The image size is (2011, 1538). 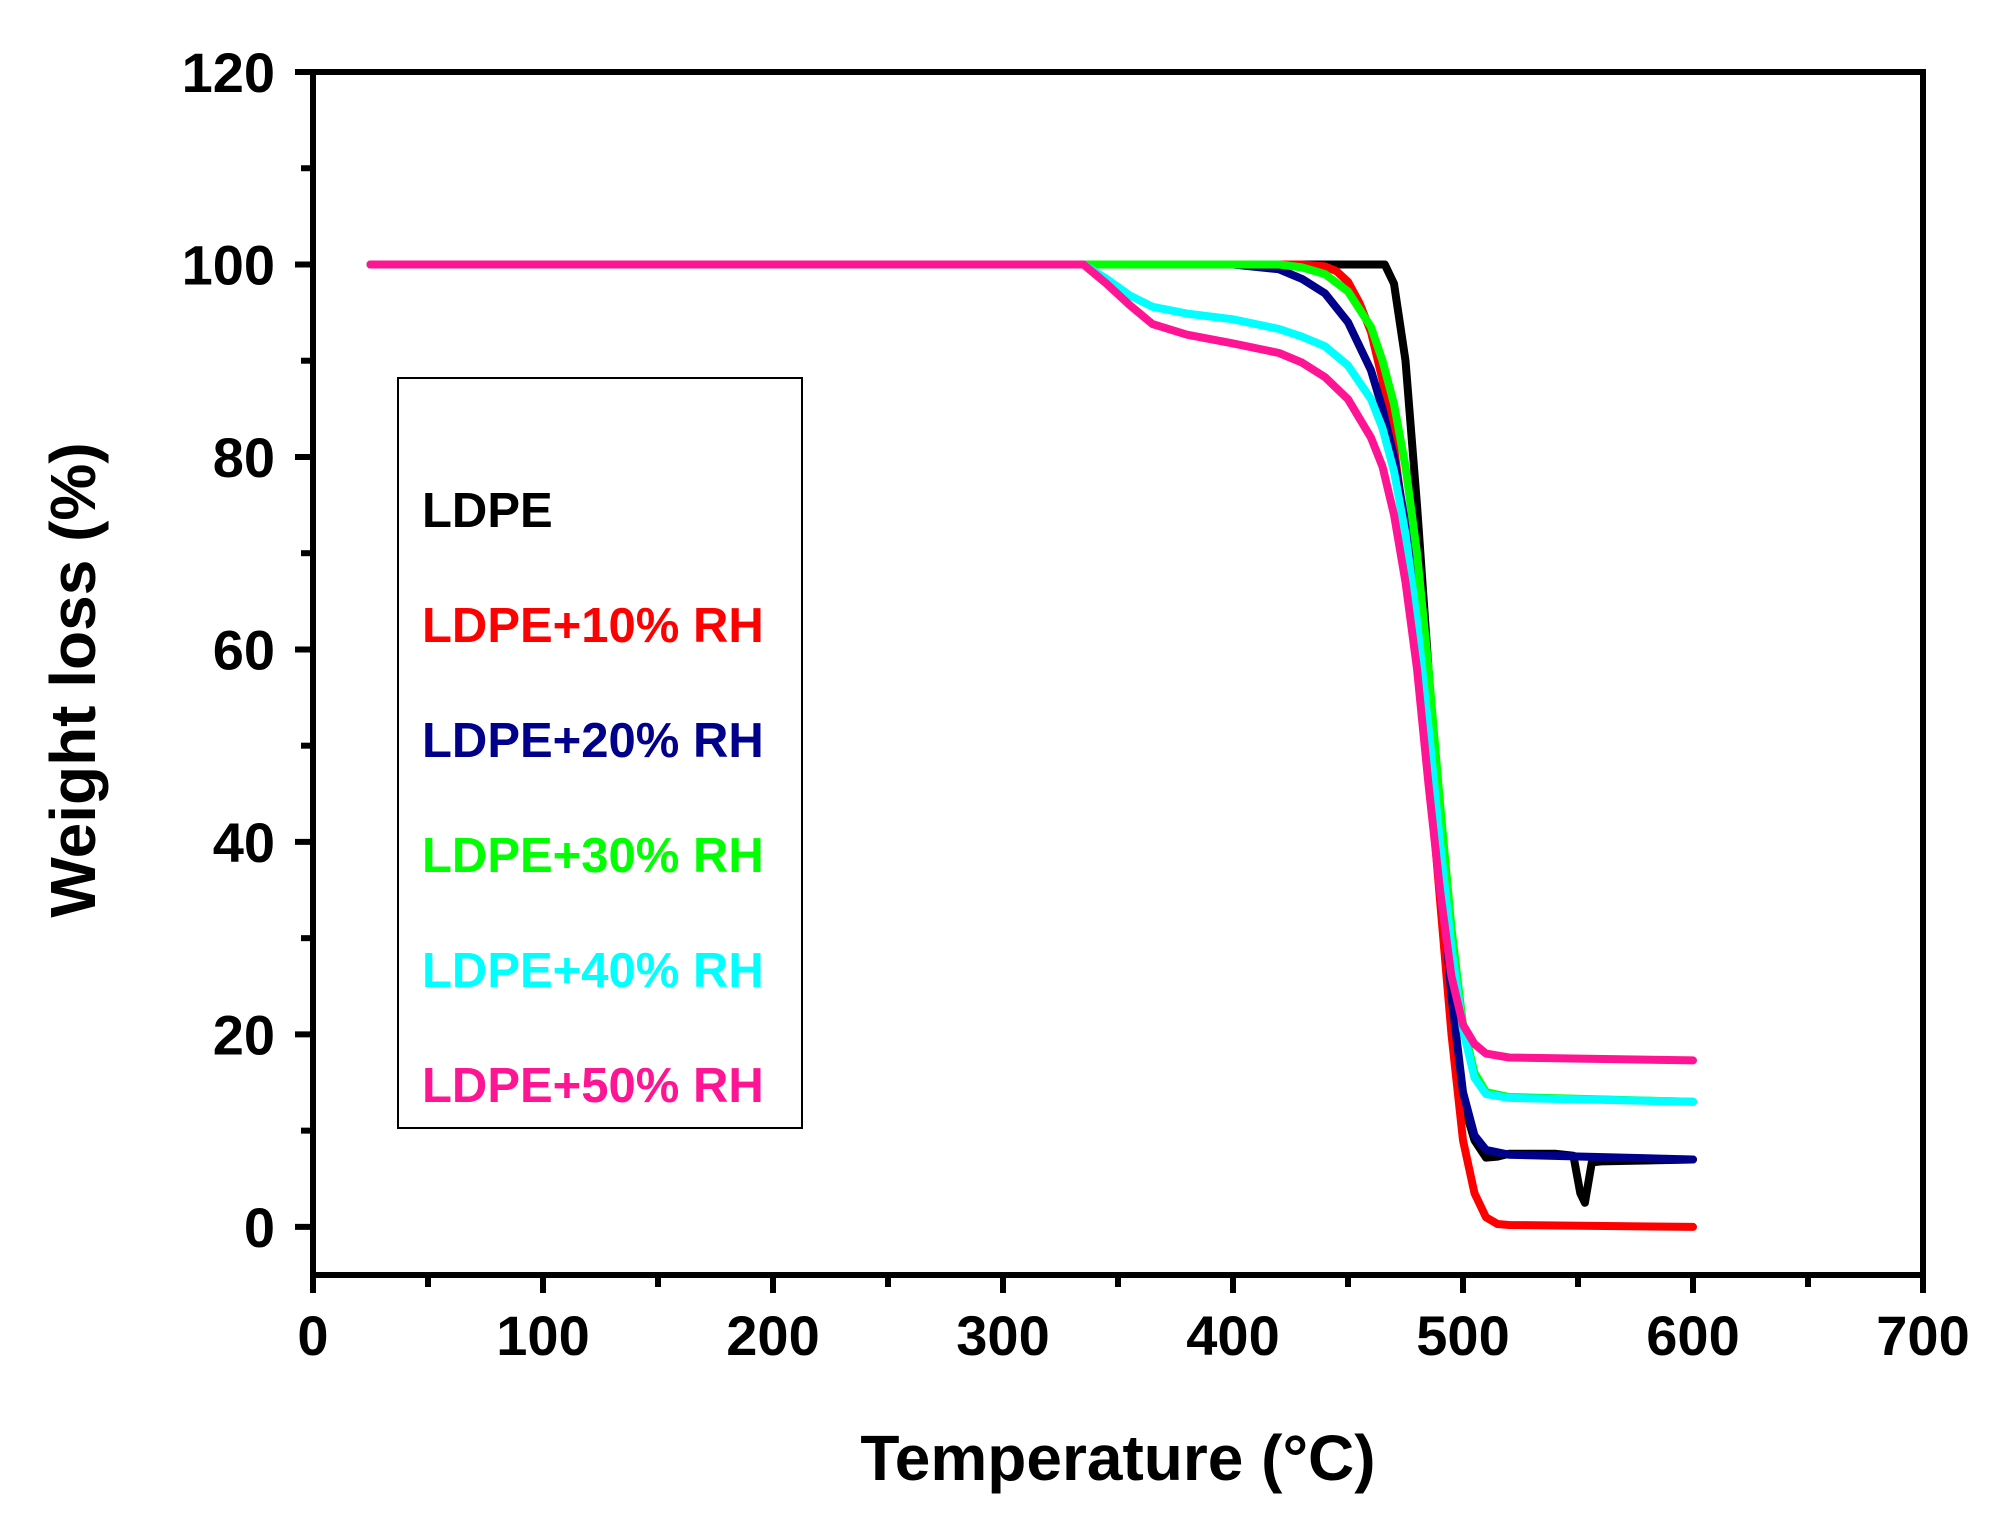 What do you see at coordinates (593, 1086) in the screenshot?
I see `legend-entry: LDPE+50% RH` at bounding box center [593, 1086].